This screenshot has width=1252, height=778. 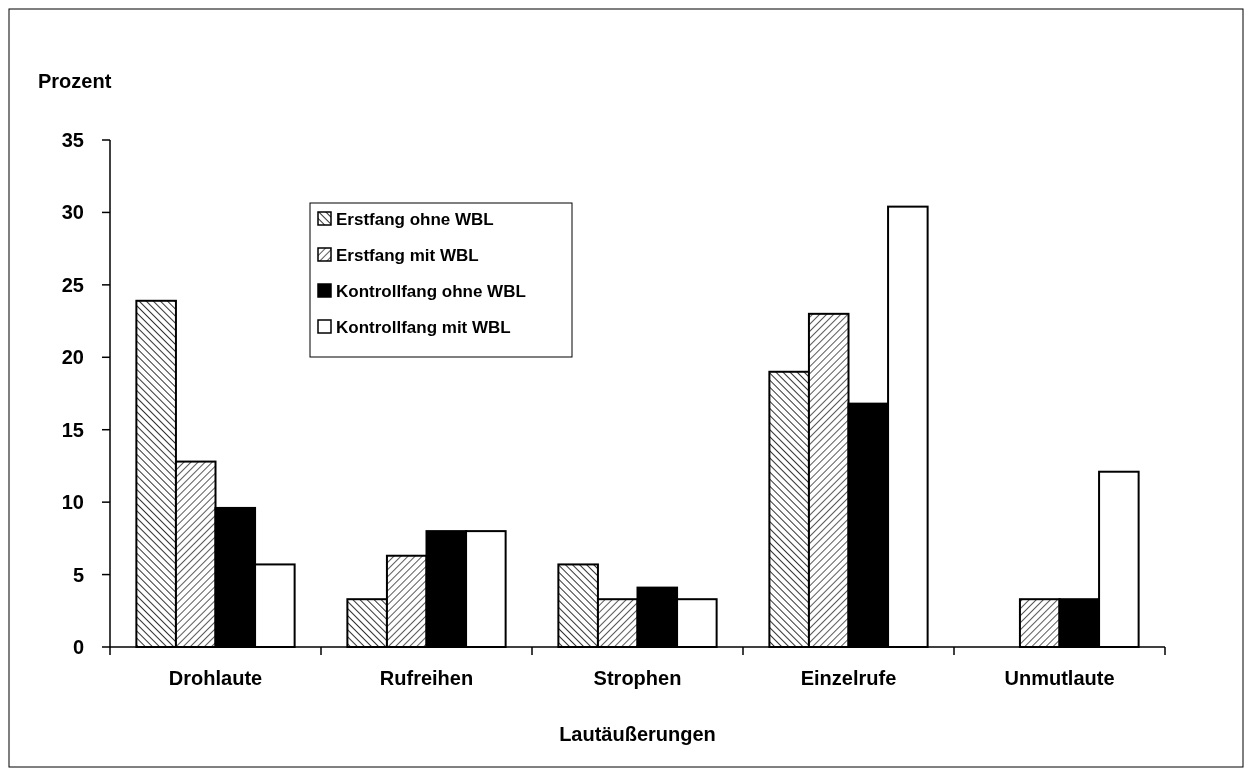 What do you see at coordinates (848, 678) in the screenshot?
I see `x-tick-label: Einzelrufe` at bounding box center [848, 678].